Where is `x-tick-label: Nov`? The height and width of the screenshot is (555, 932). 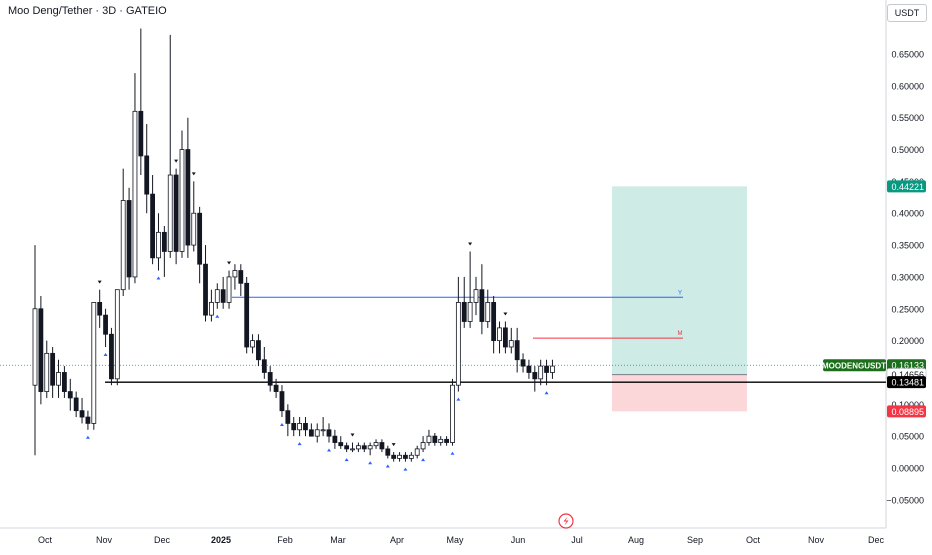
x-tick-label: Nov is located at coordinates (104, 540).